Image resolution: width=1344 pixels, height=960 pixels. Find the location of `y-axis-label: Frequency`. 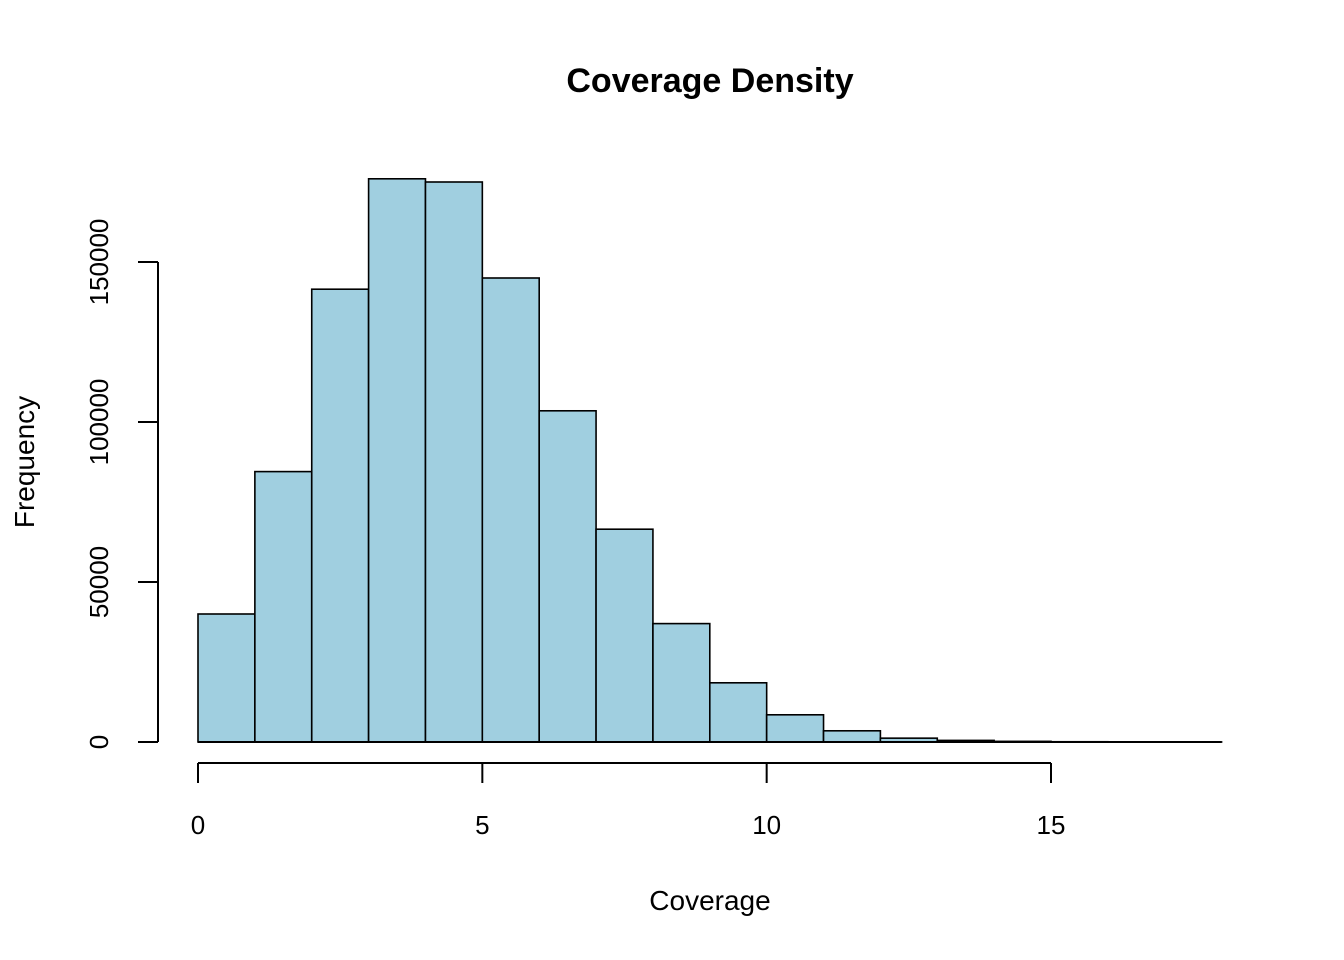

y-axis-label: Frequency is located at coordinates (24, 462).